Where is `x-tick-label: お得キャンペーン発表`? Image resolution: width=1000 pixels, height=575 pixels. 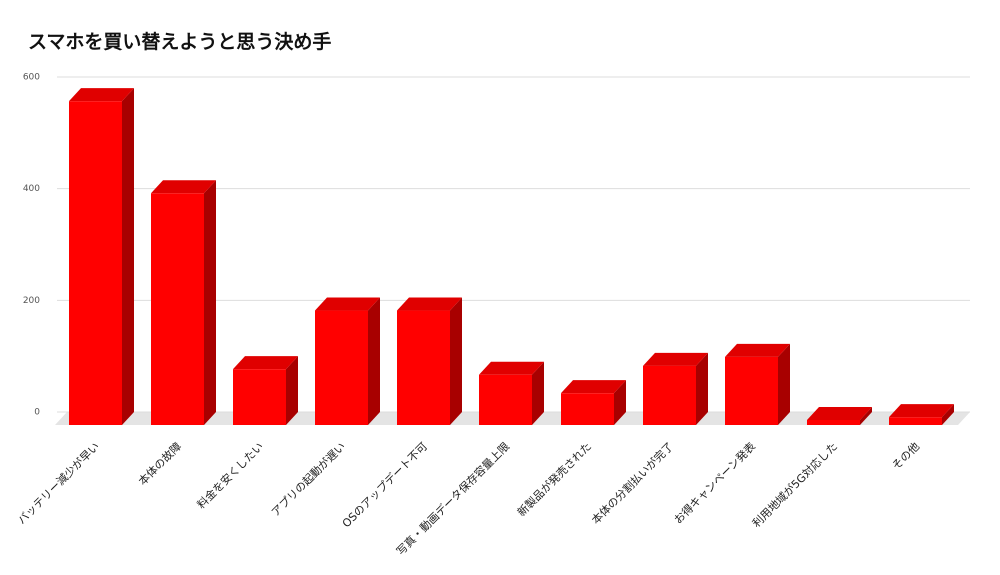
x-tick-label: お得キャンペーン発表 is located at coordinates (714, 482).